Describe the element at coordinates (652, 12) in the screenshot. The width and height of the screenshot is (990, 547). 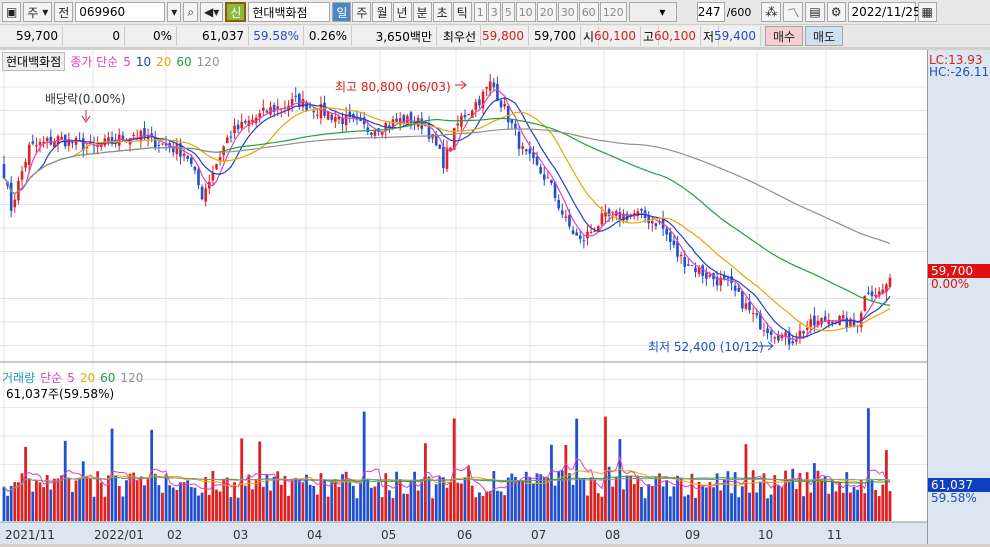
I see `interval-select: ▾` at that location.